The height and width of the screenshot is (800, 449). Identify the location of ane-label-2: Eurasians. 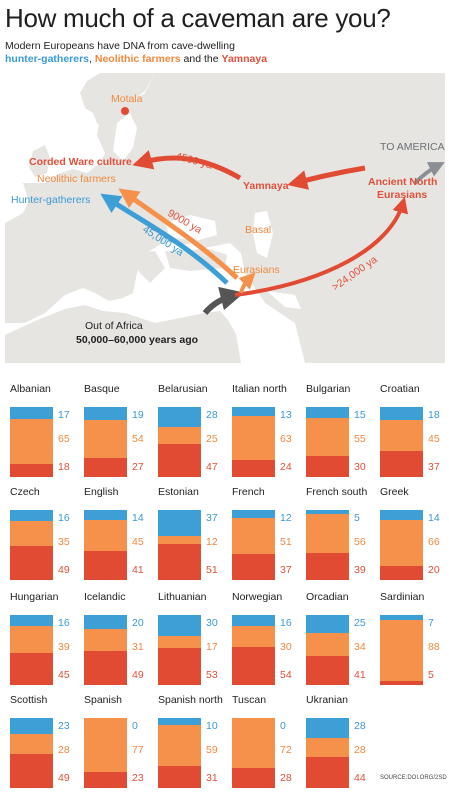
(402, 195).